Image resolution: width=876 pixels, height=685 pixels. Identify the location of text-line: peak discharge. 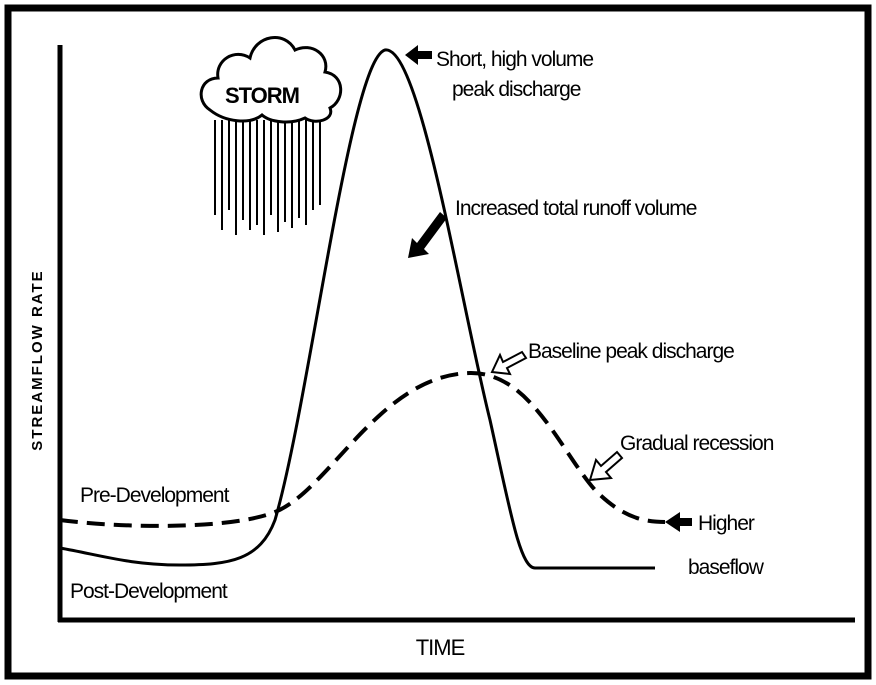
(516, 89).